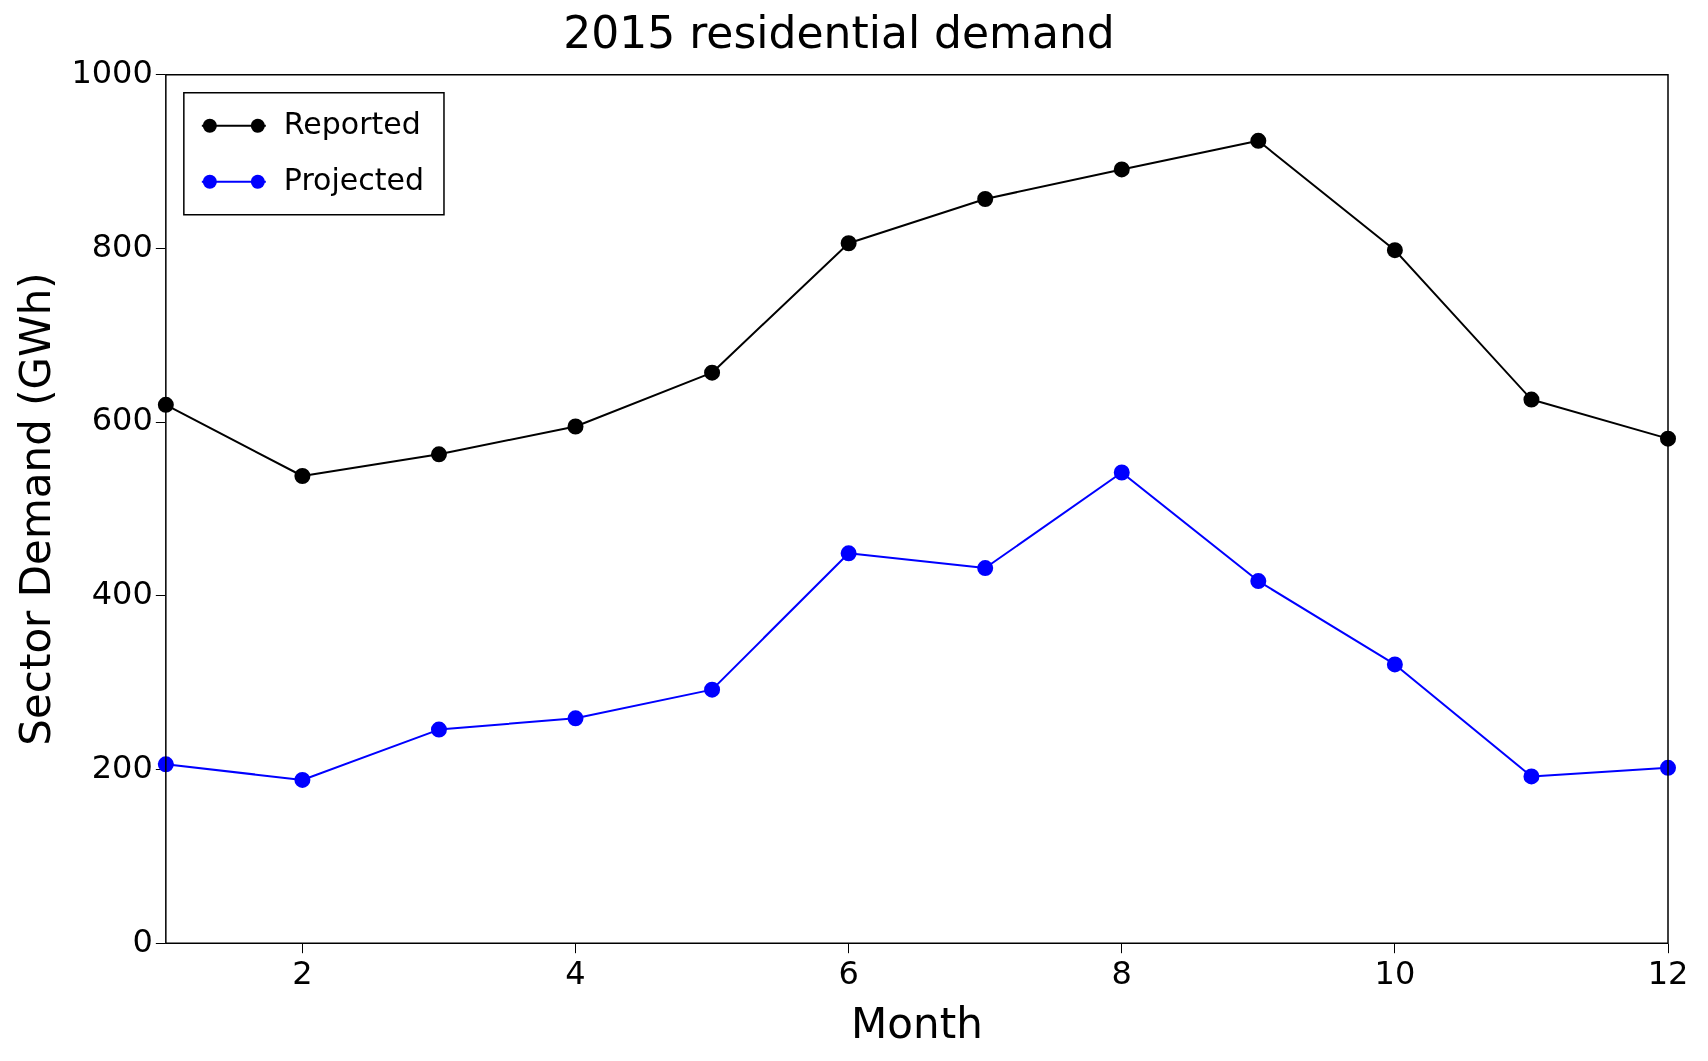 The height and width of the screenshot is (1061, 1708). Describe the element at coordinates (848, 972) in the screenshot. I see `x-tick-label: 6` at that location.